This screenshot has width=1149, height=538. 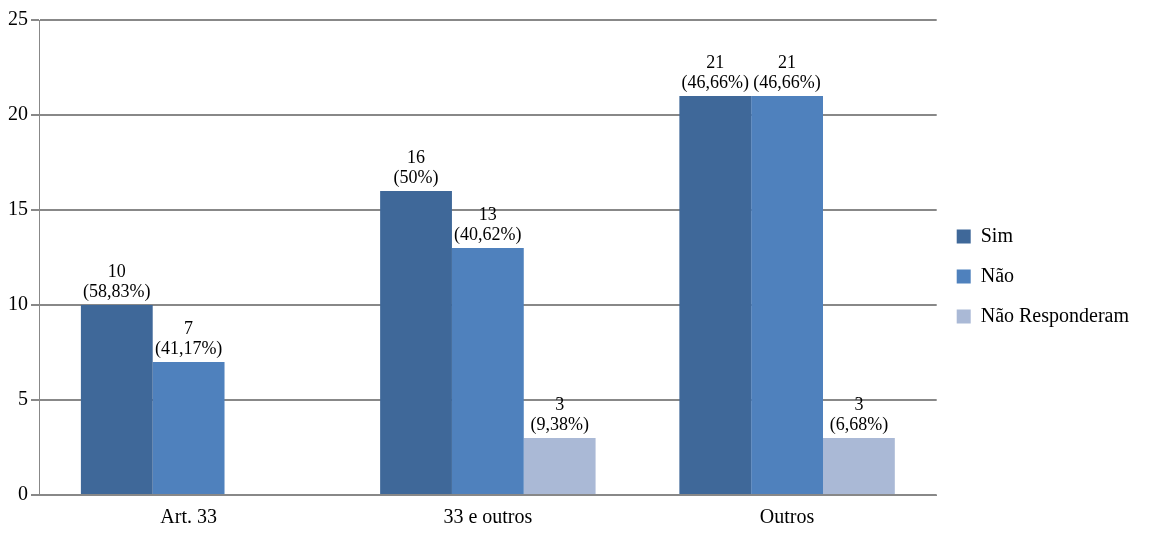 What do you see at coordinates (416, 167) in the screenshot?
I see `data-label: 16 (50%)` at bounding box center [416, 167].